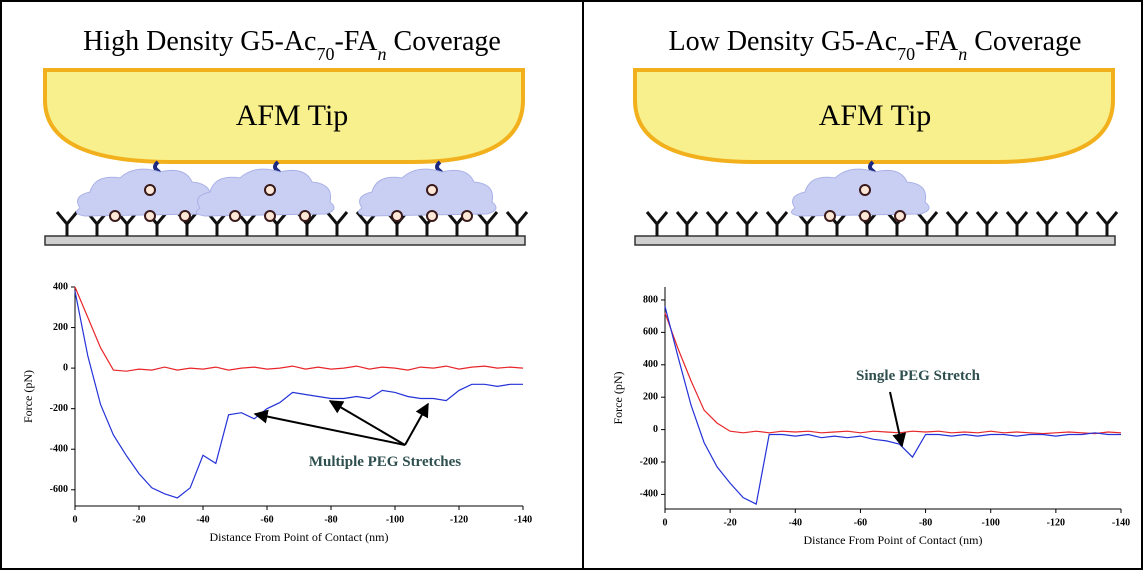 Image resolution: width=1143 pixels, height=570 pixels. Describe the element at coordinates (199, 41) in the screenshot. I see `title-part: High Density G5-Ac` at that location.